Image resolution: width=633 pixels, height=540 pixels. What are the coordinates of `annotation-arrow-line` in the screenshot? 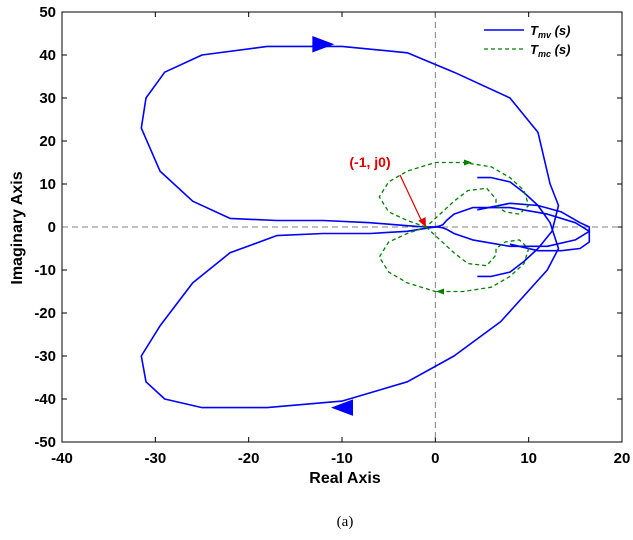 It's located at (411, 199).